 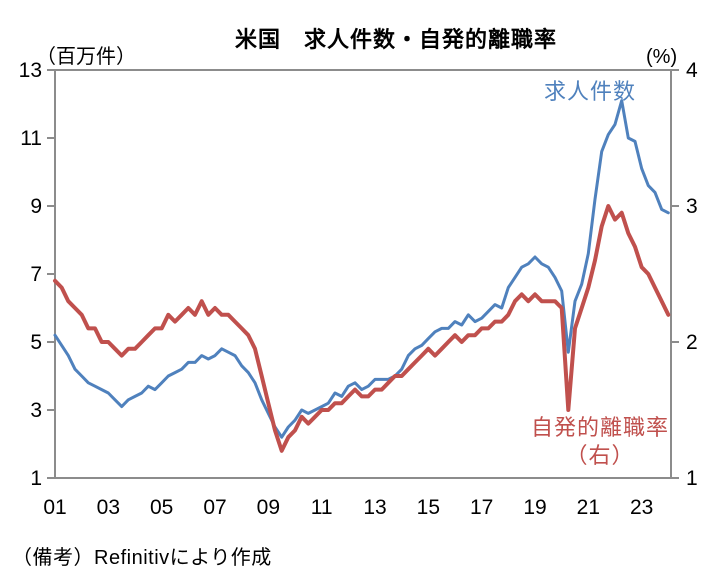 What do you see at coordinates (588, 507) in the screenshot?
I see `x-tick-label: 21` at bounding box center [588, 507].